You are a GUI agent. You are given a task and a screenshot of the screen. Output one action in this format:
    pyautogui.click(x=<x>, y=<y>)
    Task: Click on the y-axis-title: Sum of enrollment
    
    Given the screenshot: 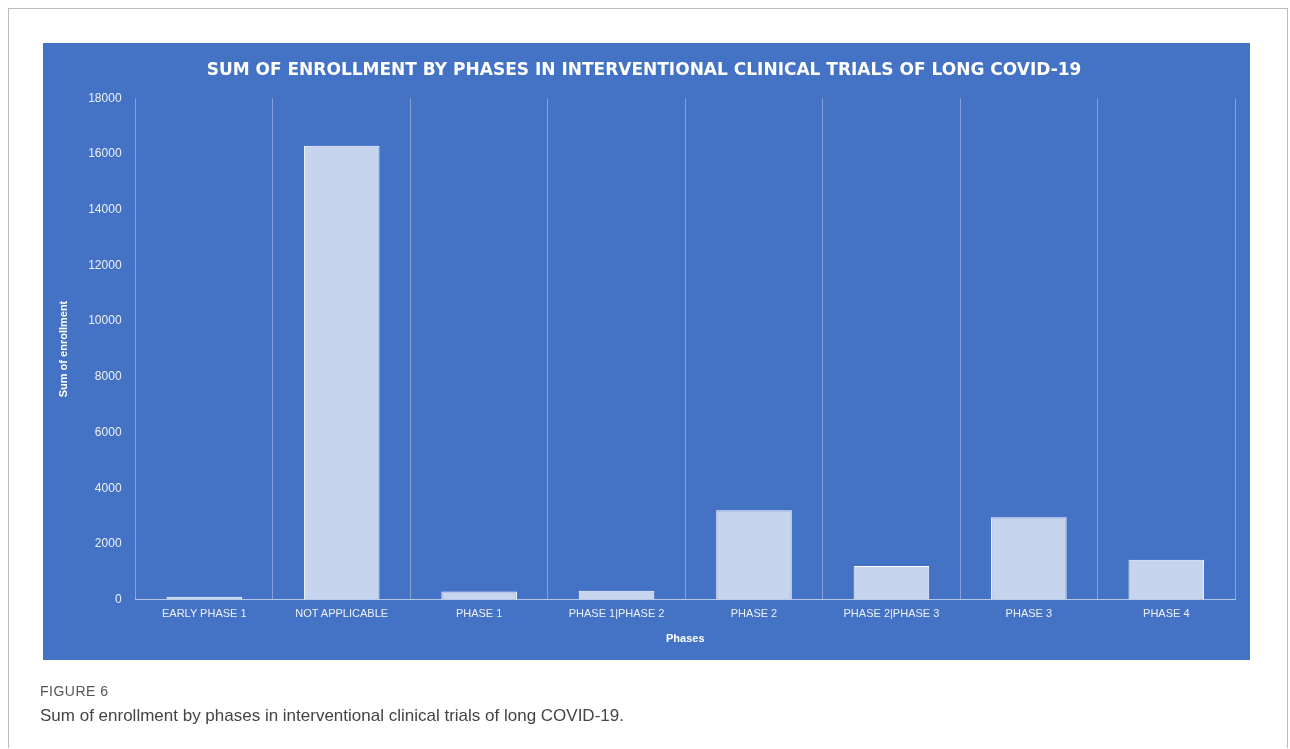 What is the action you would take?
    pyautogui.click(x=62, y=349)
    